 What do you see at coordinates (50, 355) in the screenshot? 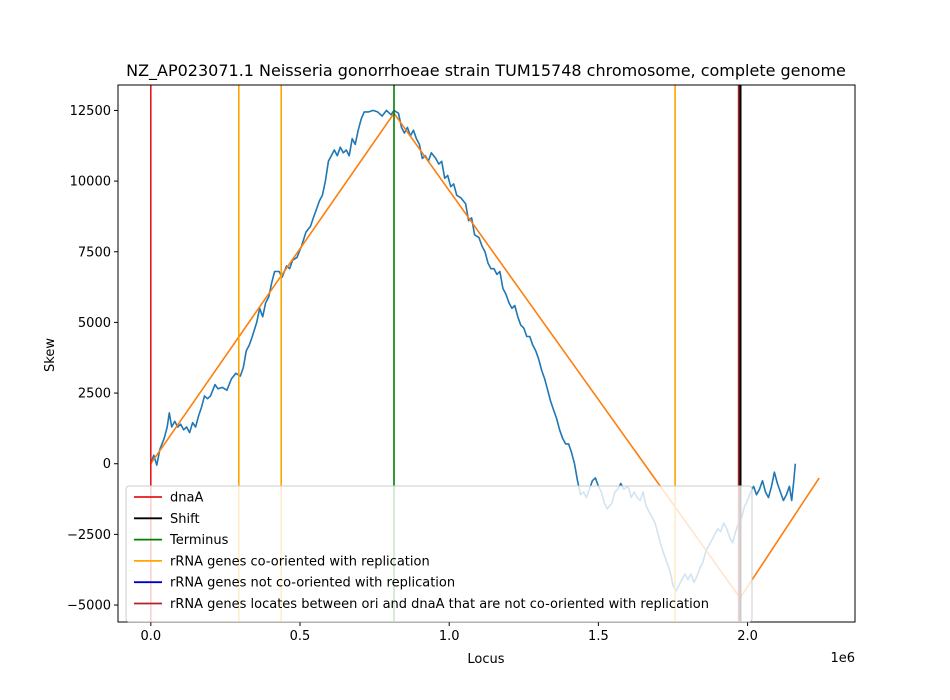
I see `y-axis-label: Skew` at bounding box center [50, 355].